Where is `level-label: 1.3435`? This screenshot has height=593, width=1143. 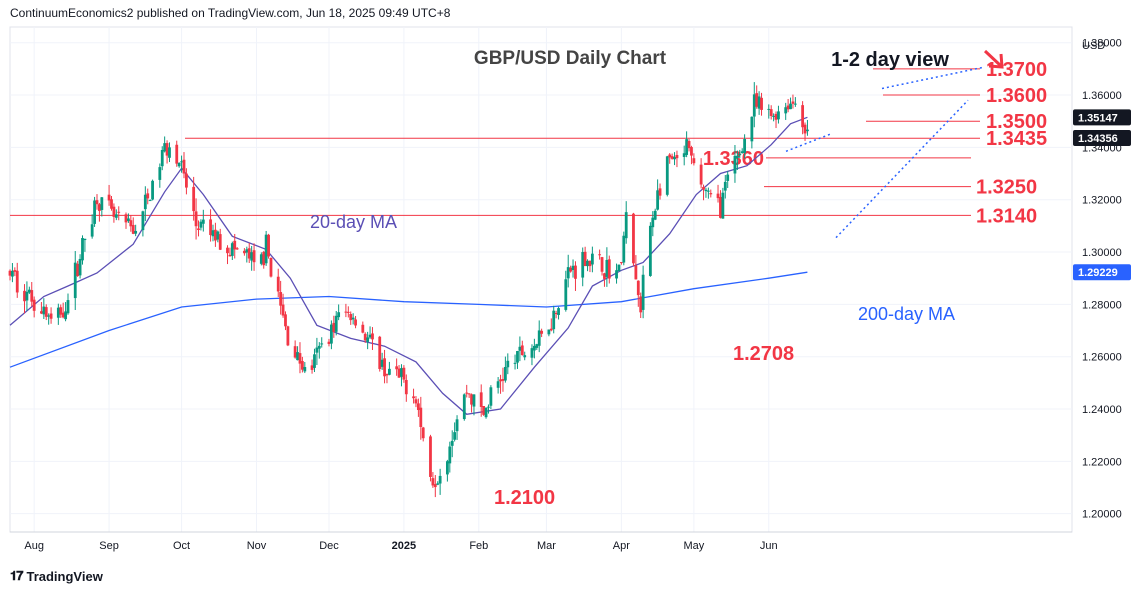 level-label: 1.3435 is located at coordinates (1016, 139).